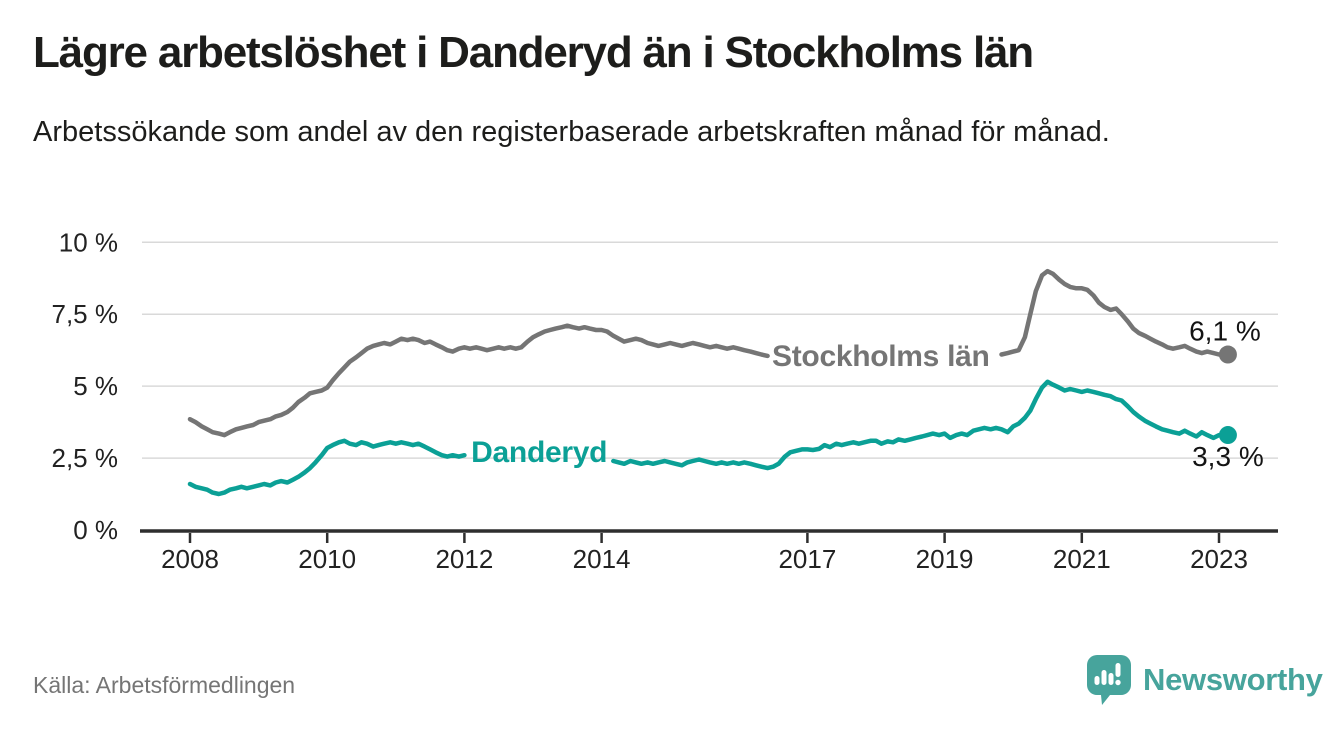 Image resolution: width=1340 pixels, height=734 pixels. I want to click on x-tick-label: 2019, so click(945, 559).